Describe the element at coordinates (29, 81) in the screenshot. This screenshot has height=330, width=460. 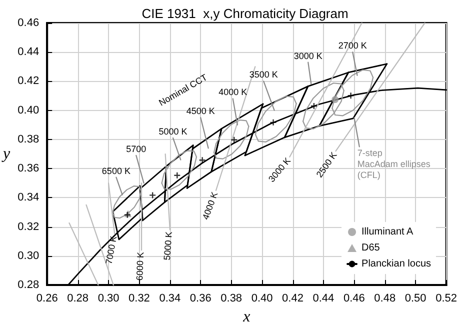
I see `y-tick-label: 0.42` at that location.